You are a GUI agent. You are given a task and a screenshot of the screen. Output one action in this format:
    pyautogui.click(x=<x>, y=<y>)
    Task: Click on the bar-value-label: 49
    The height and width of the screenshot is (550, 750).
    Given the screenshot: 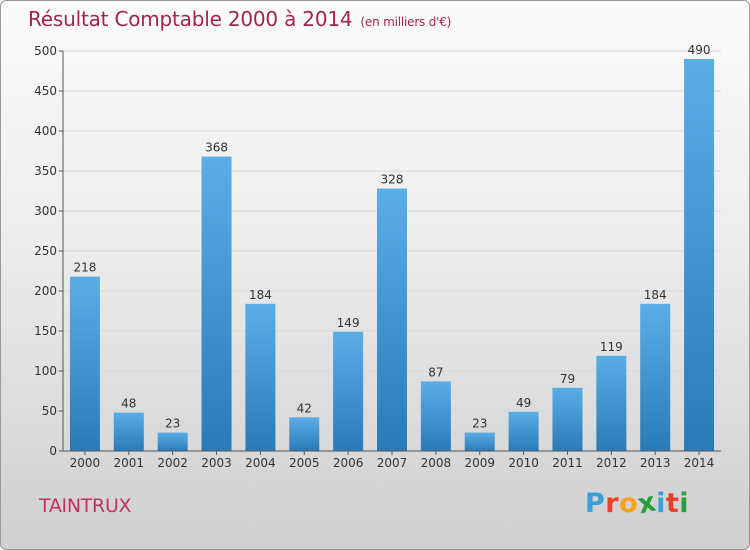 What is the action you would take?
    pyautogui.click(x=523, y=403)
    